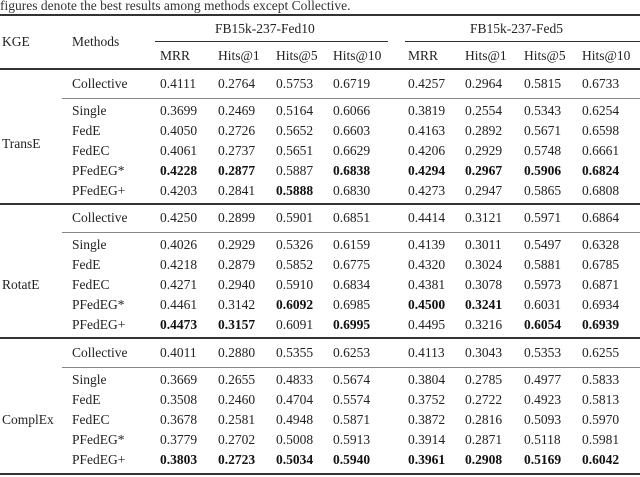  What do you see at coordinates (179, 379) in the screenshot?
I see `table-cell: 0.3669` at bounding box center [179, 379].